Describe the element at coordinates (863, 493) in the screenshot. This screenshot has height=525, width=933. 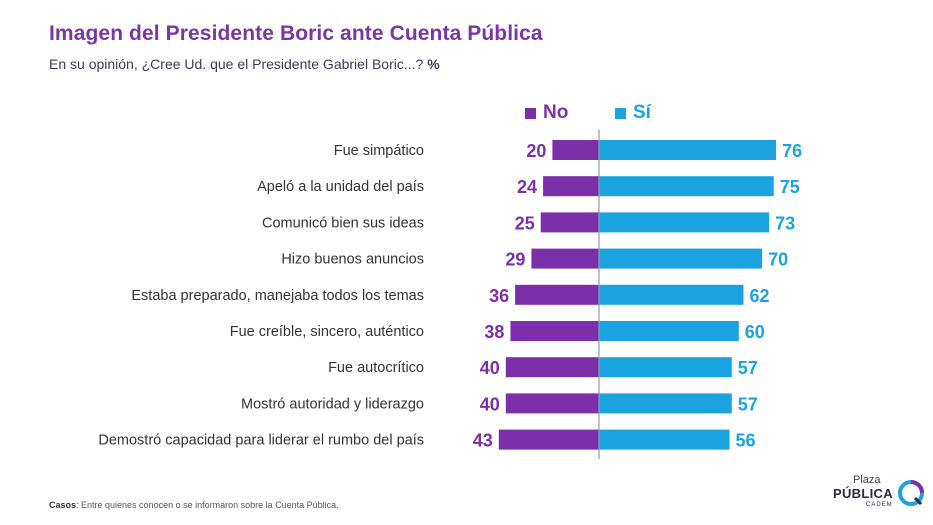
I see `logo-line2: PÚBLICA` at that location.